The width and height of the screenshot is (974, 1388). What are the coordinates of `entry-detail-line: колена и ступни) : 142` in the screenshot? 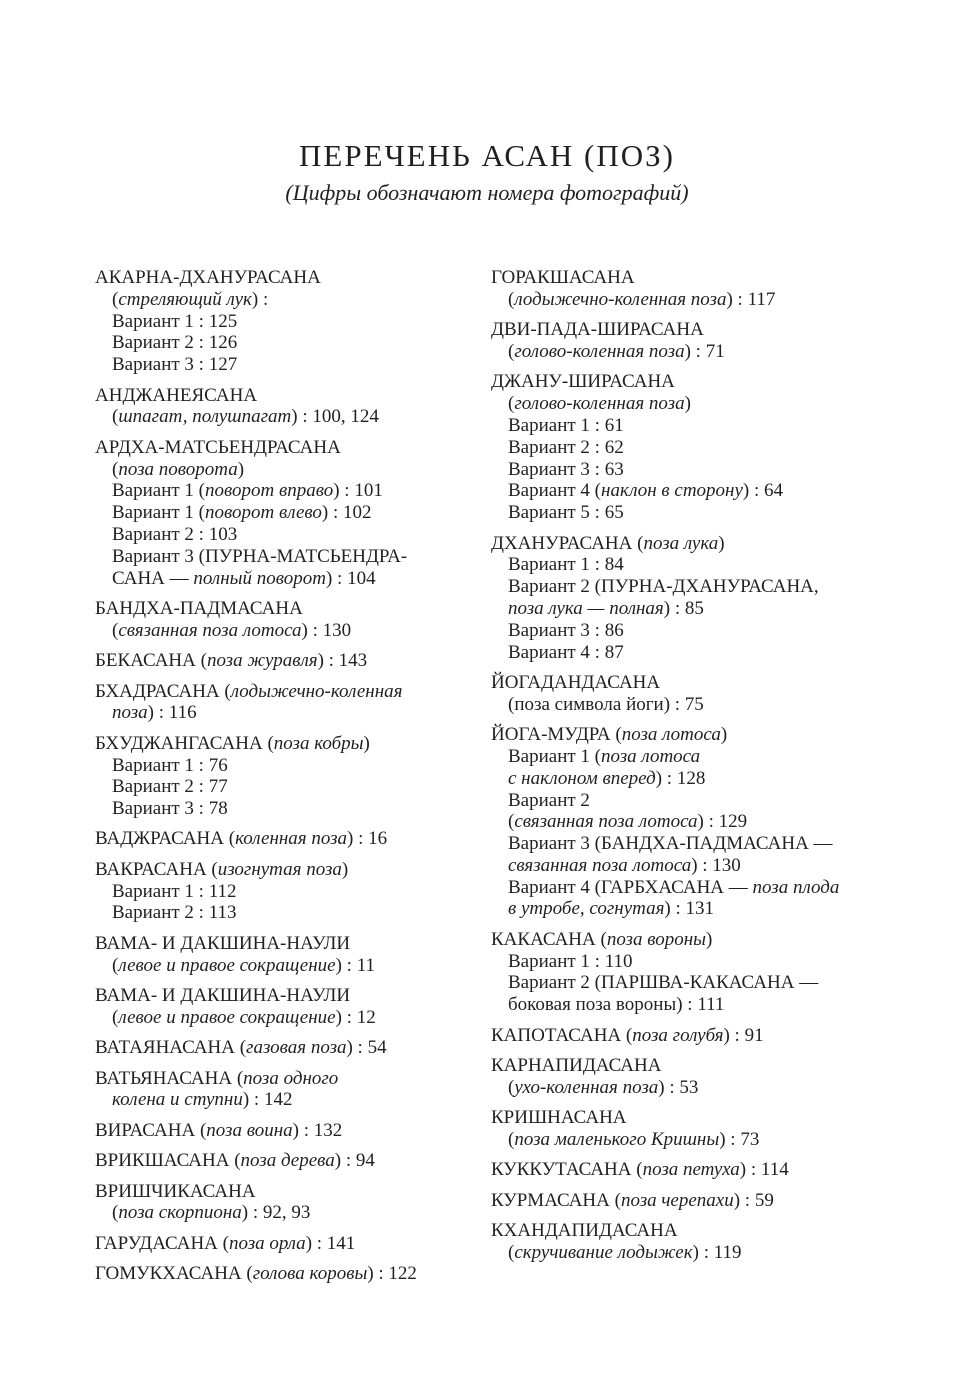 It's located at (285, 1100).